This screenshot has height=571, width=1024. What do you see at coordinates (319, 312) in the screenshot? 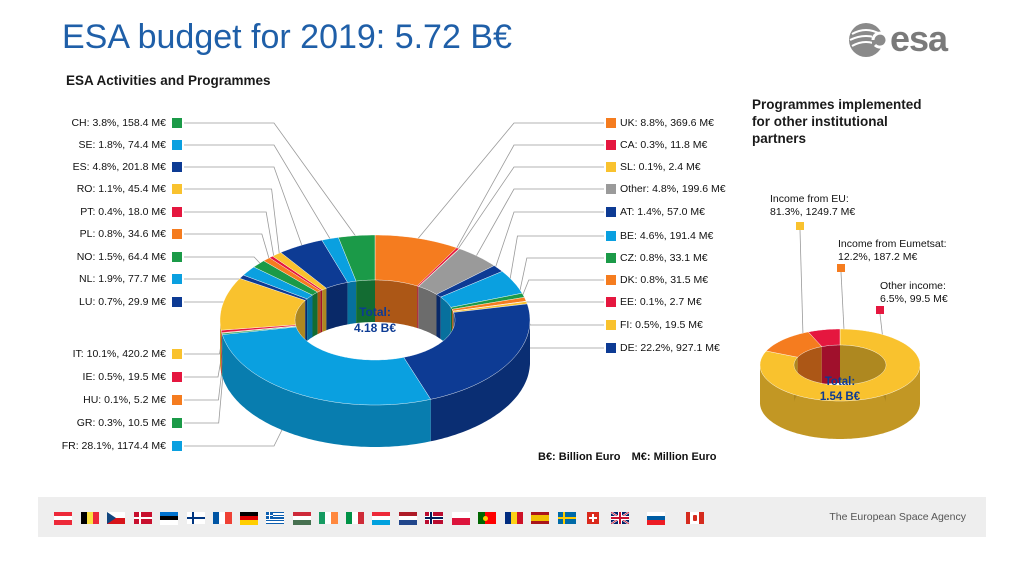
I see `slice-inner-pl` at bounding box center [319, 312].